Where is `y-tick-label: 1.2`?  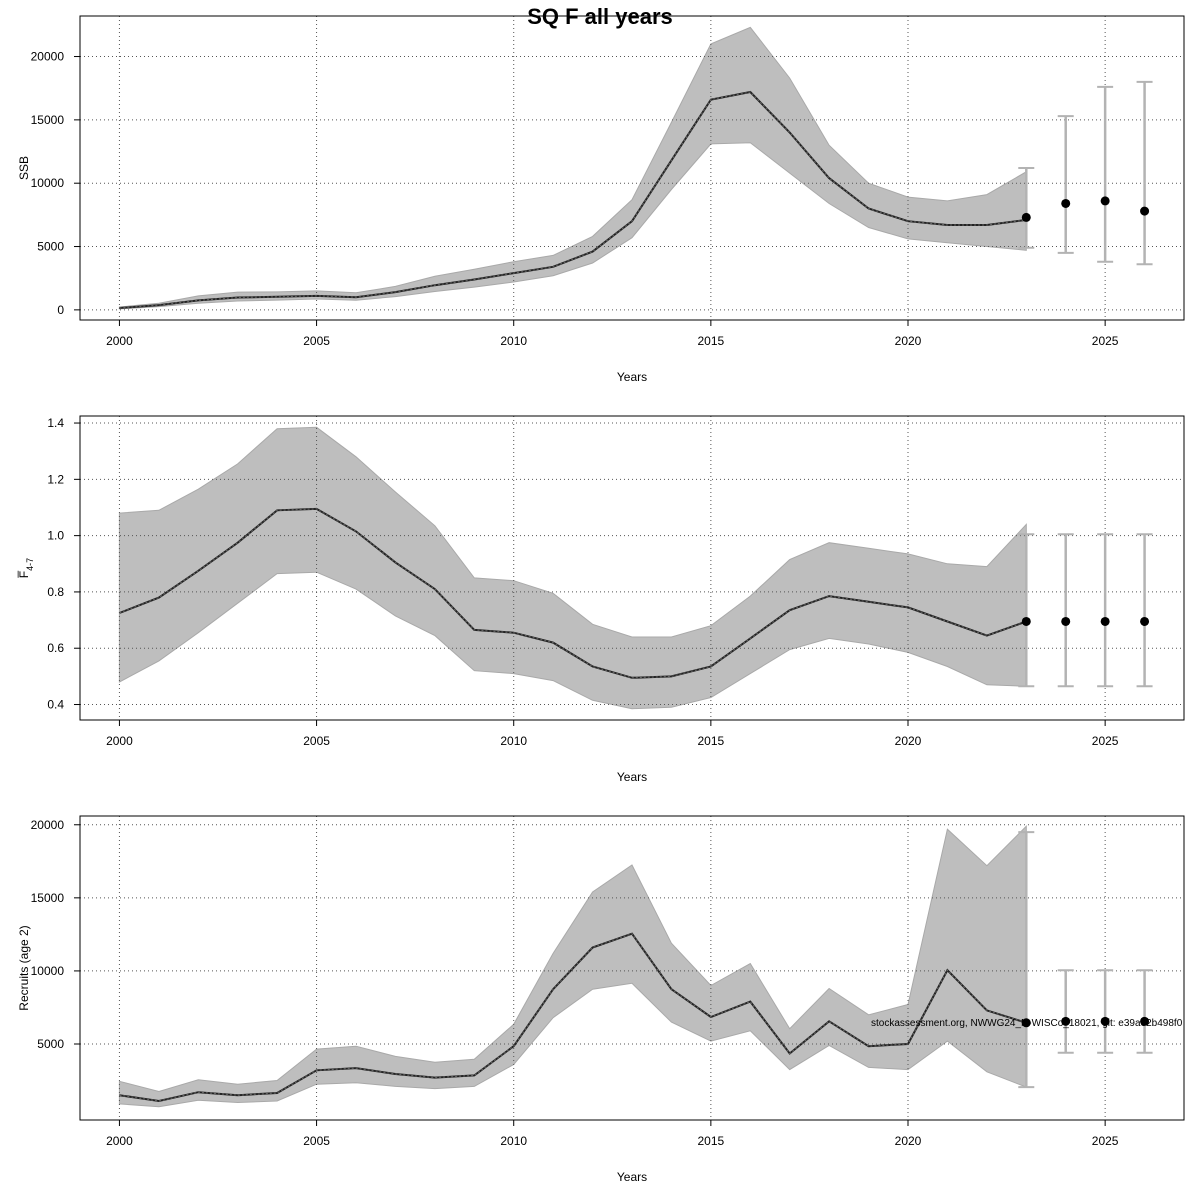 y-tick-label: 1.2 is located at coordinates (55, 479).